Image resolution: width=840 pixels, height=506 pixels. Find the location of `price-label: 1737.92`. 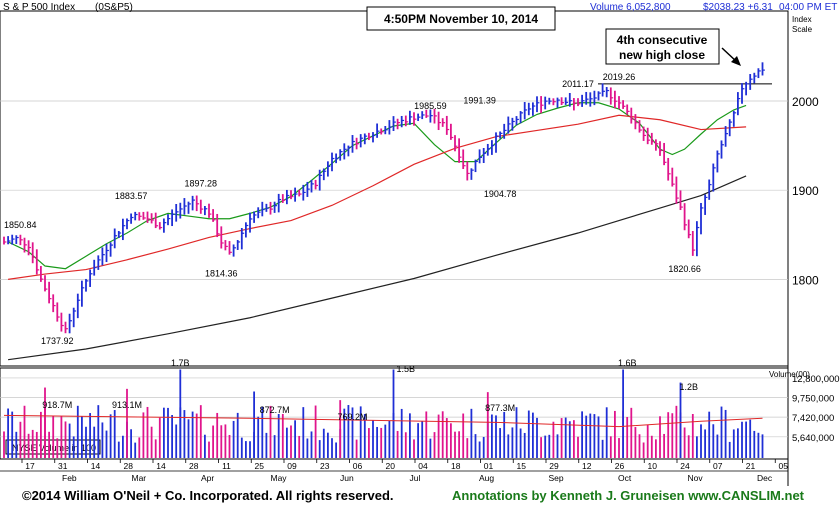

price-label: 1737.92 is located at coordinates (57, 341).